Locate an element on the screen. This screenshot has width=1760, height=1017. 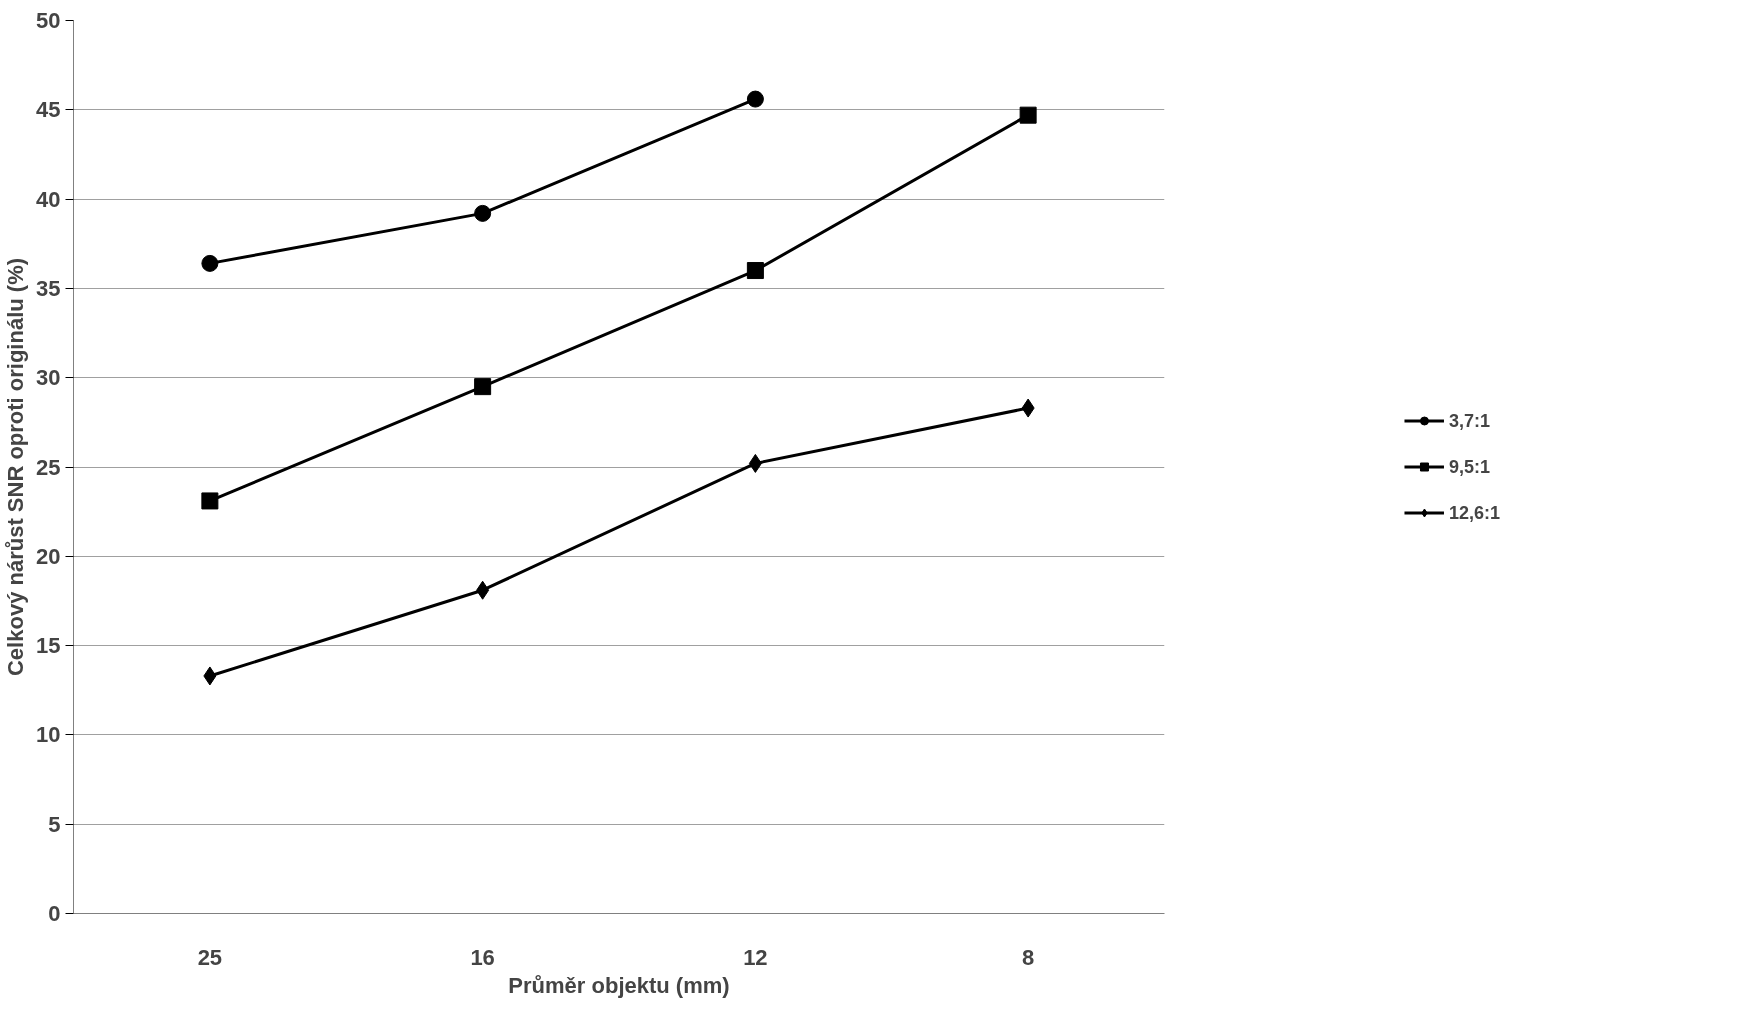
y-axis-title: Celkový nárůst SNR oproti originálu (%) is located at coordinates (16, 467).